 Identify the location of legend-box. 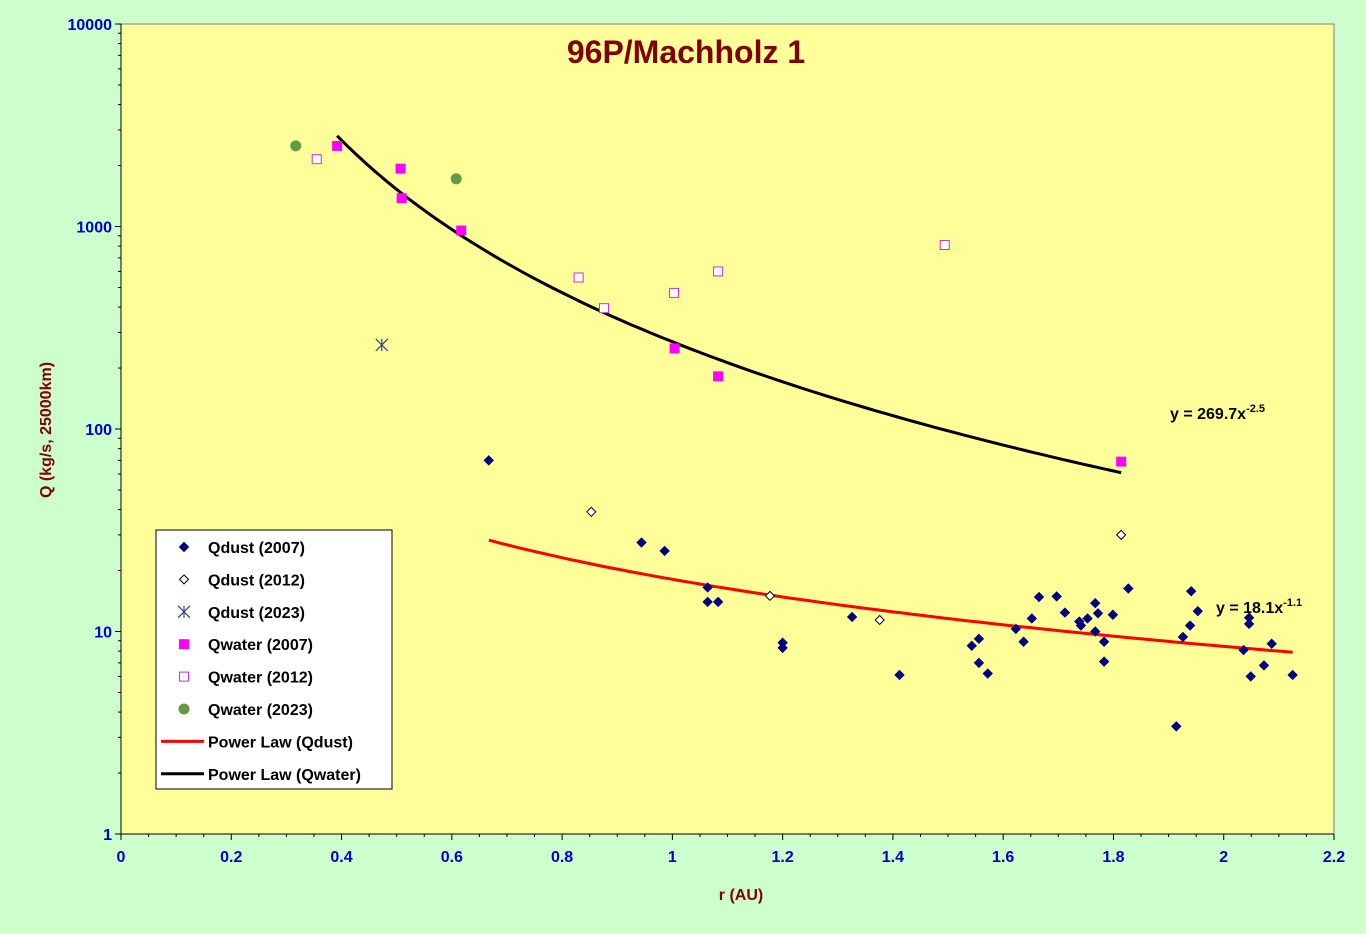
(274, 659).